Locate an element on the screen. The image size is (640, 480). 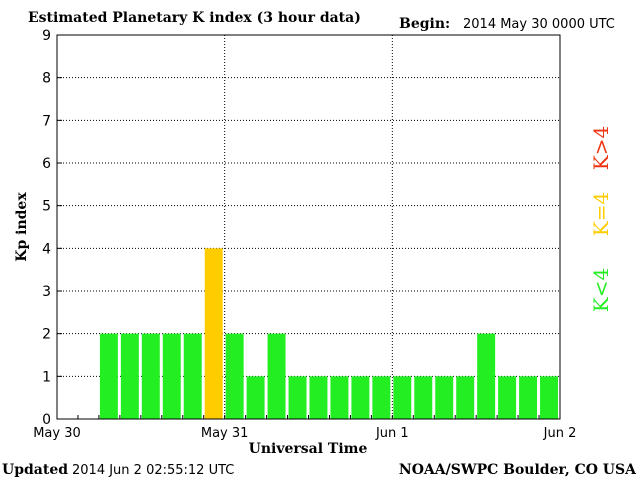
y-tick-label: 6 is located at coordinates (46, 164).